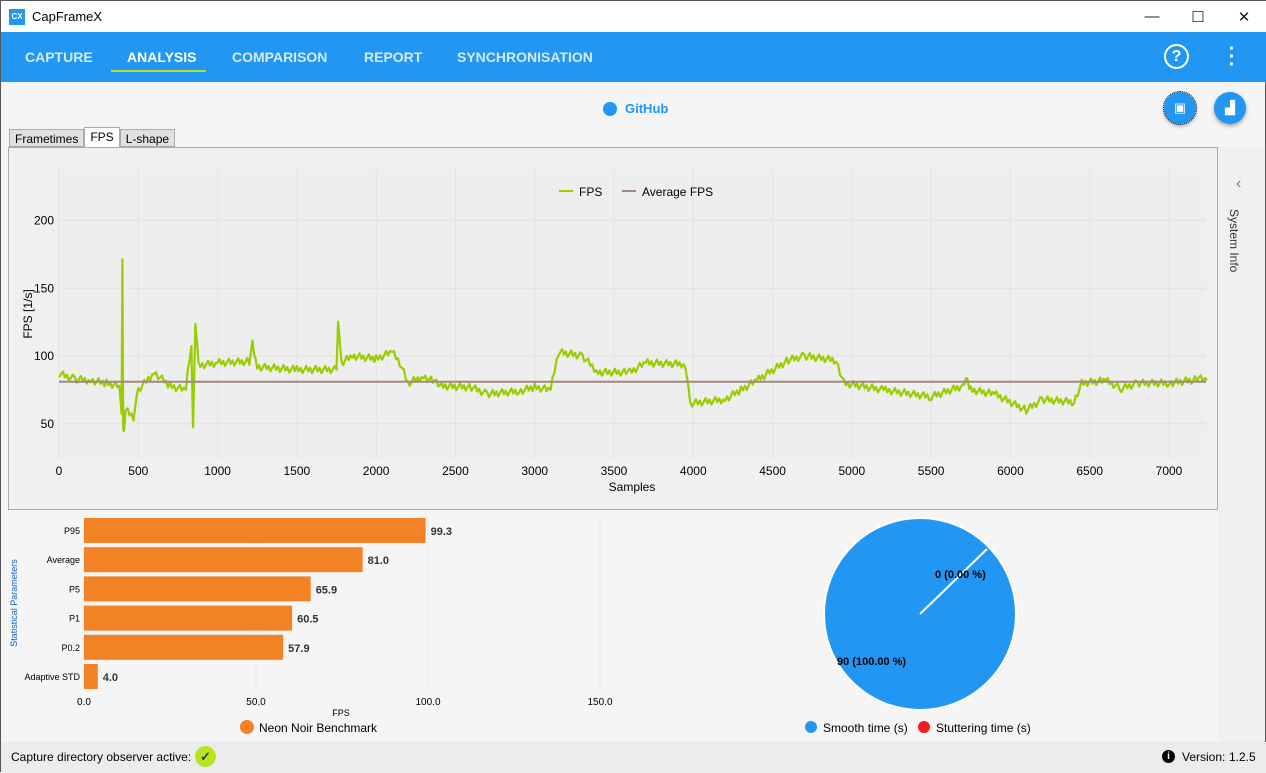 The image size is (1266, 773). I want to click on observer-status-label: Capture directory observer active:, so click(101, 757).